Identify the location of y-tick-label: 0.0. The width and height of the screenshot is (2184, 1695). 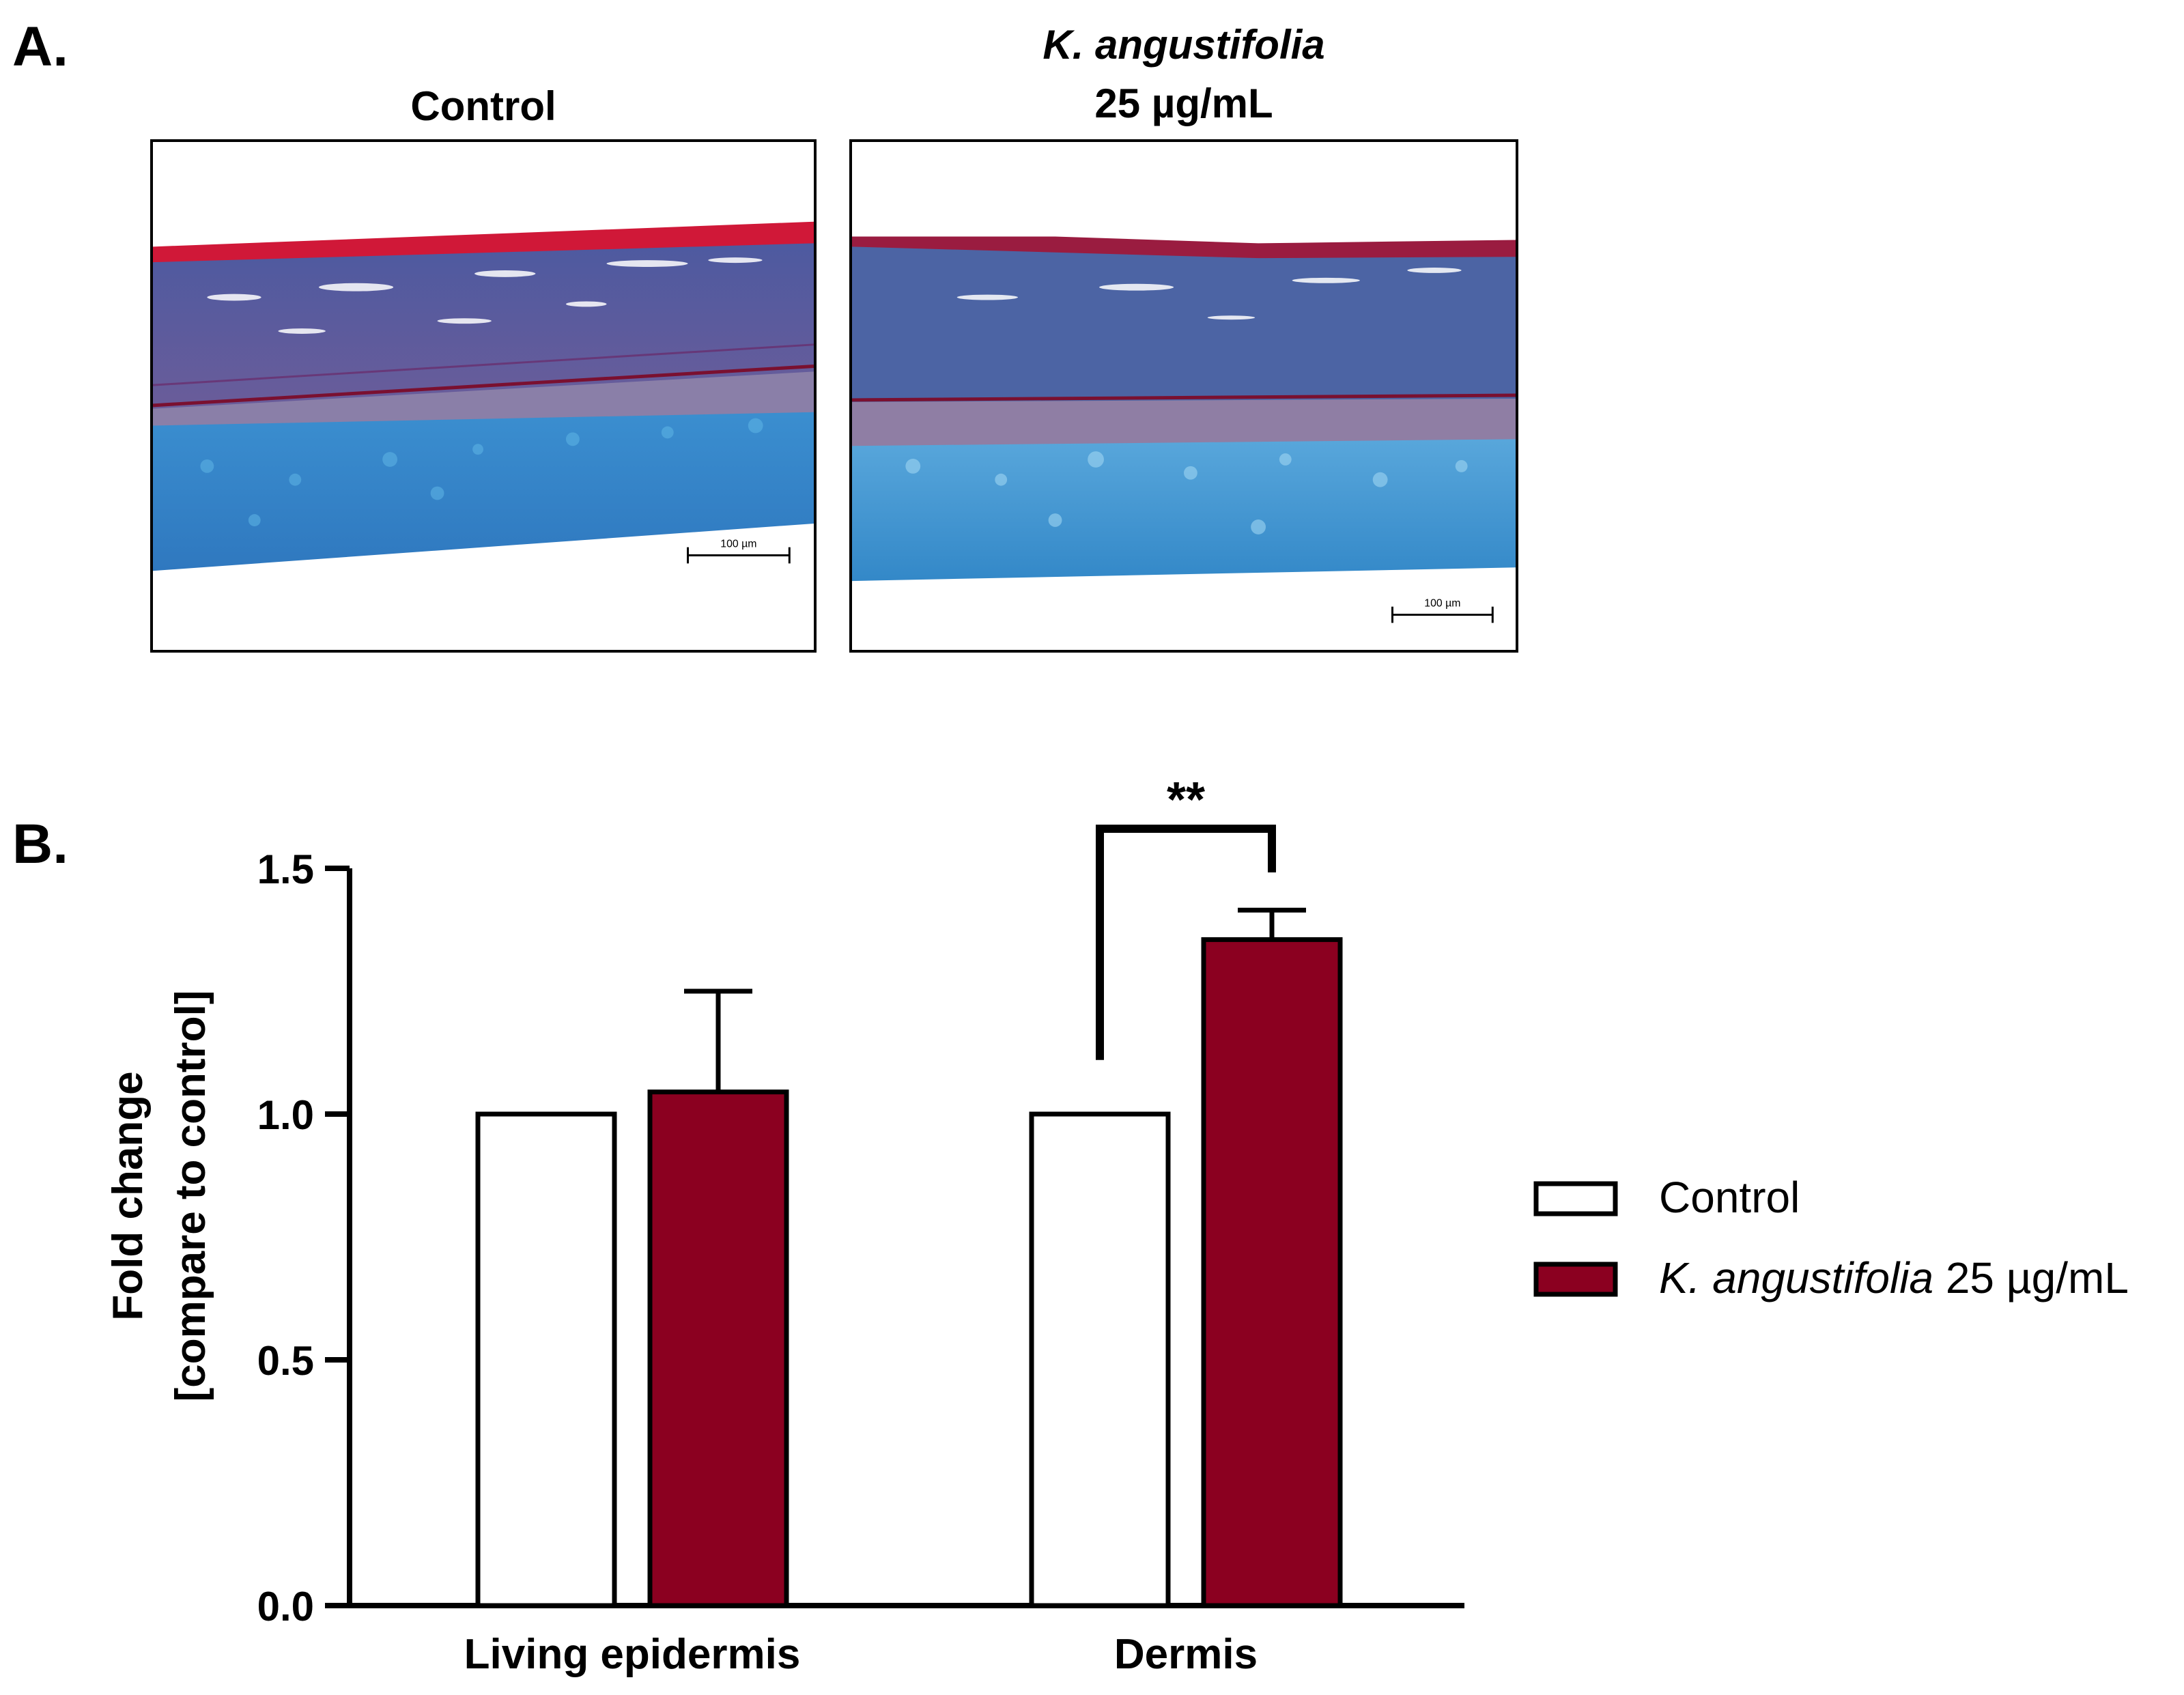
(285, 1606).